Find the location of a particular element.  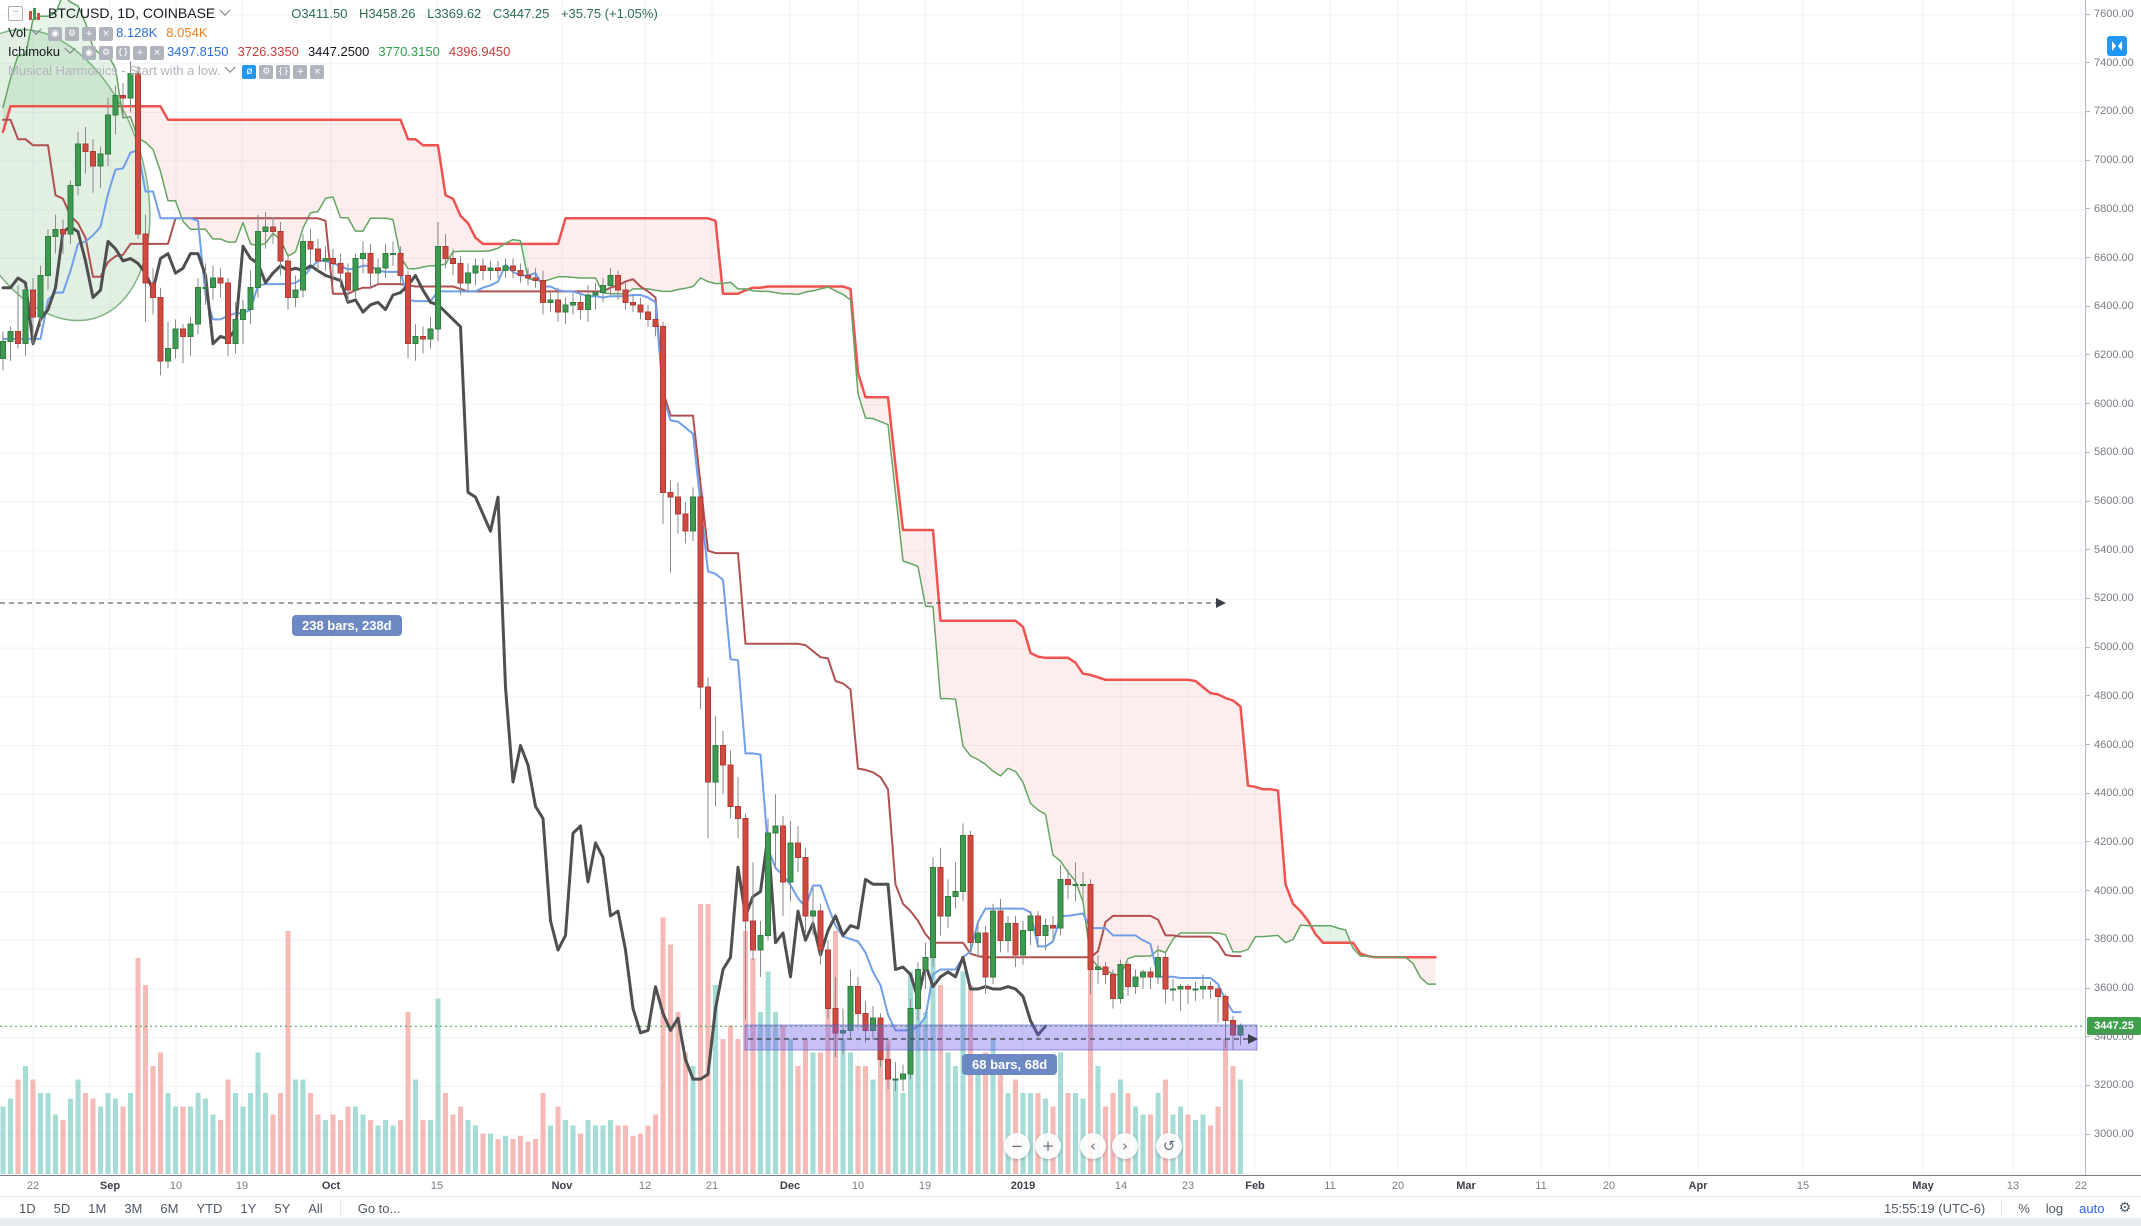

time-tick-Mar: Mar is located at coordinates (1466, 1186).